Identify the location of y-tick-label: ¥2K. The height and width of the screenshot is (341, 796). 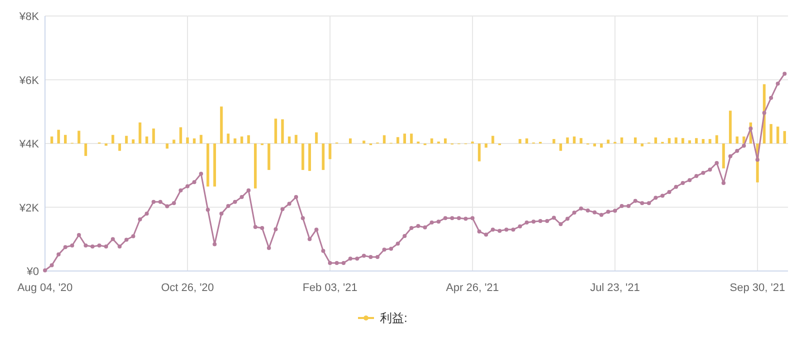
(29, 208).